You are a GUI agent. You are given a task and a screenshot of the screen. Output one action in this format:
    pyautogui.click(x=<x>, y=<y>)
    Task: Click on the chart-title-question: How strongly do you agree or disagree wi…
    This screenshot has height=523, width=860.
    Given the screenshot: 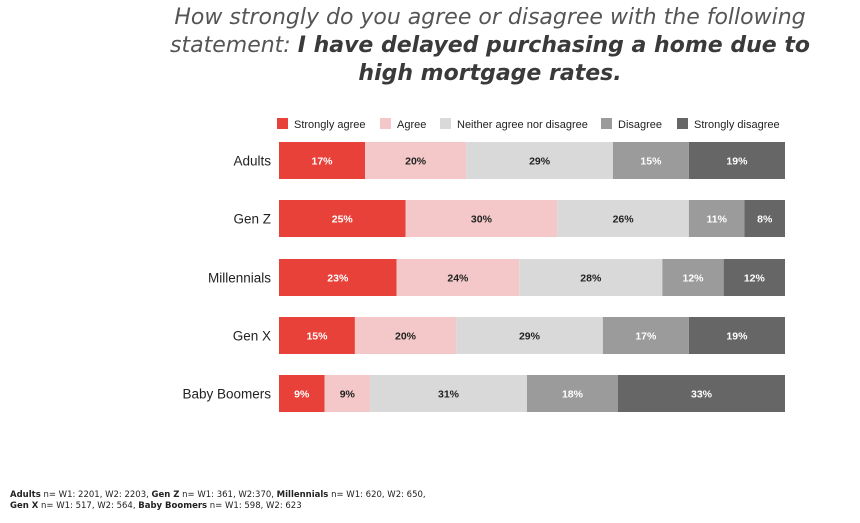 What is the action you would take?
    pyautogui.click(x=488, y=31)
    